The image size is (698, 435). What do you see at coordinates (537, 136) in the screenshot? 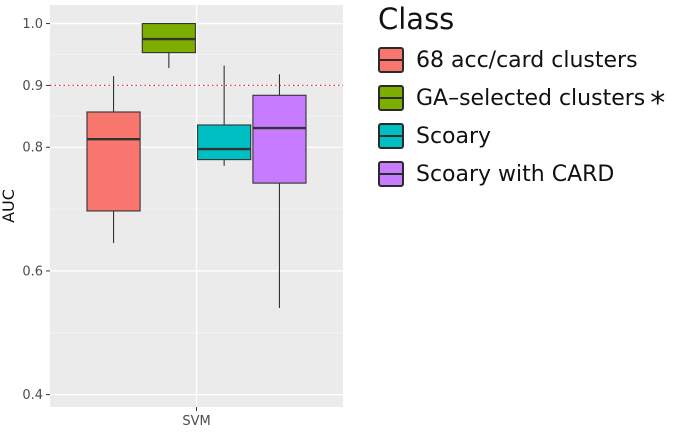
I see `legend-item-scoary: Scoary` at bounding box center [537, 136].